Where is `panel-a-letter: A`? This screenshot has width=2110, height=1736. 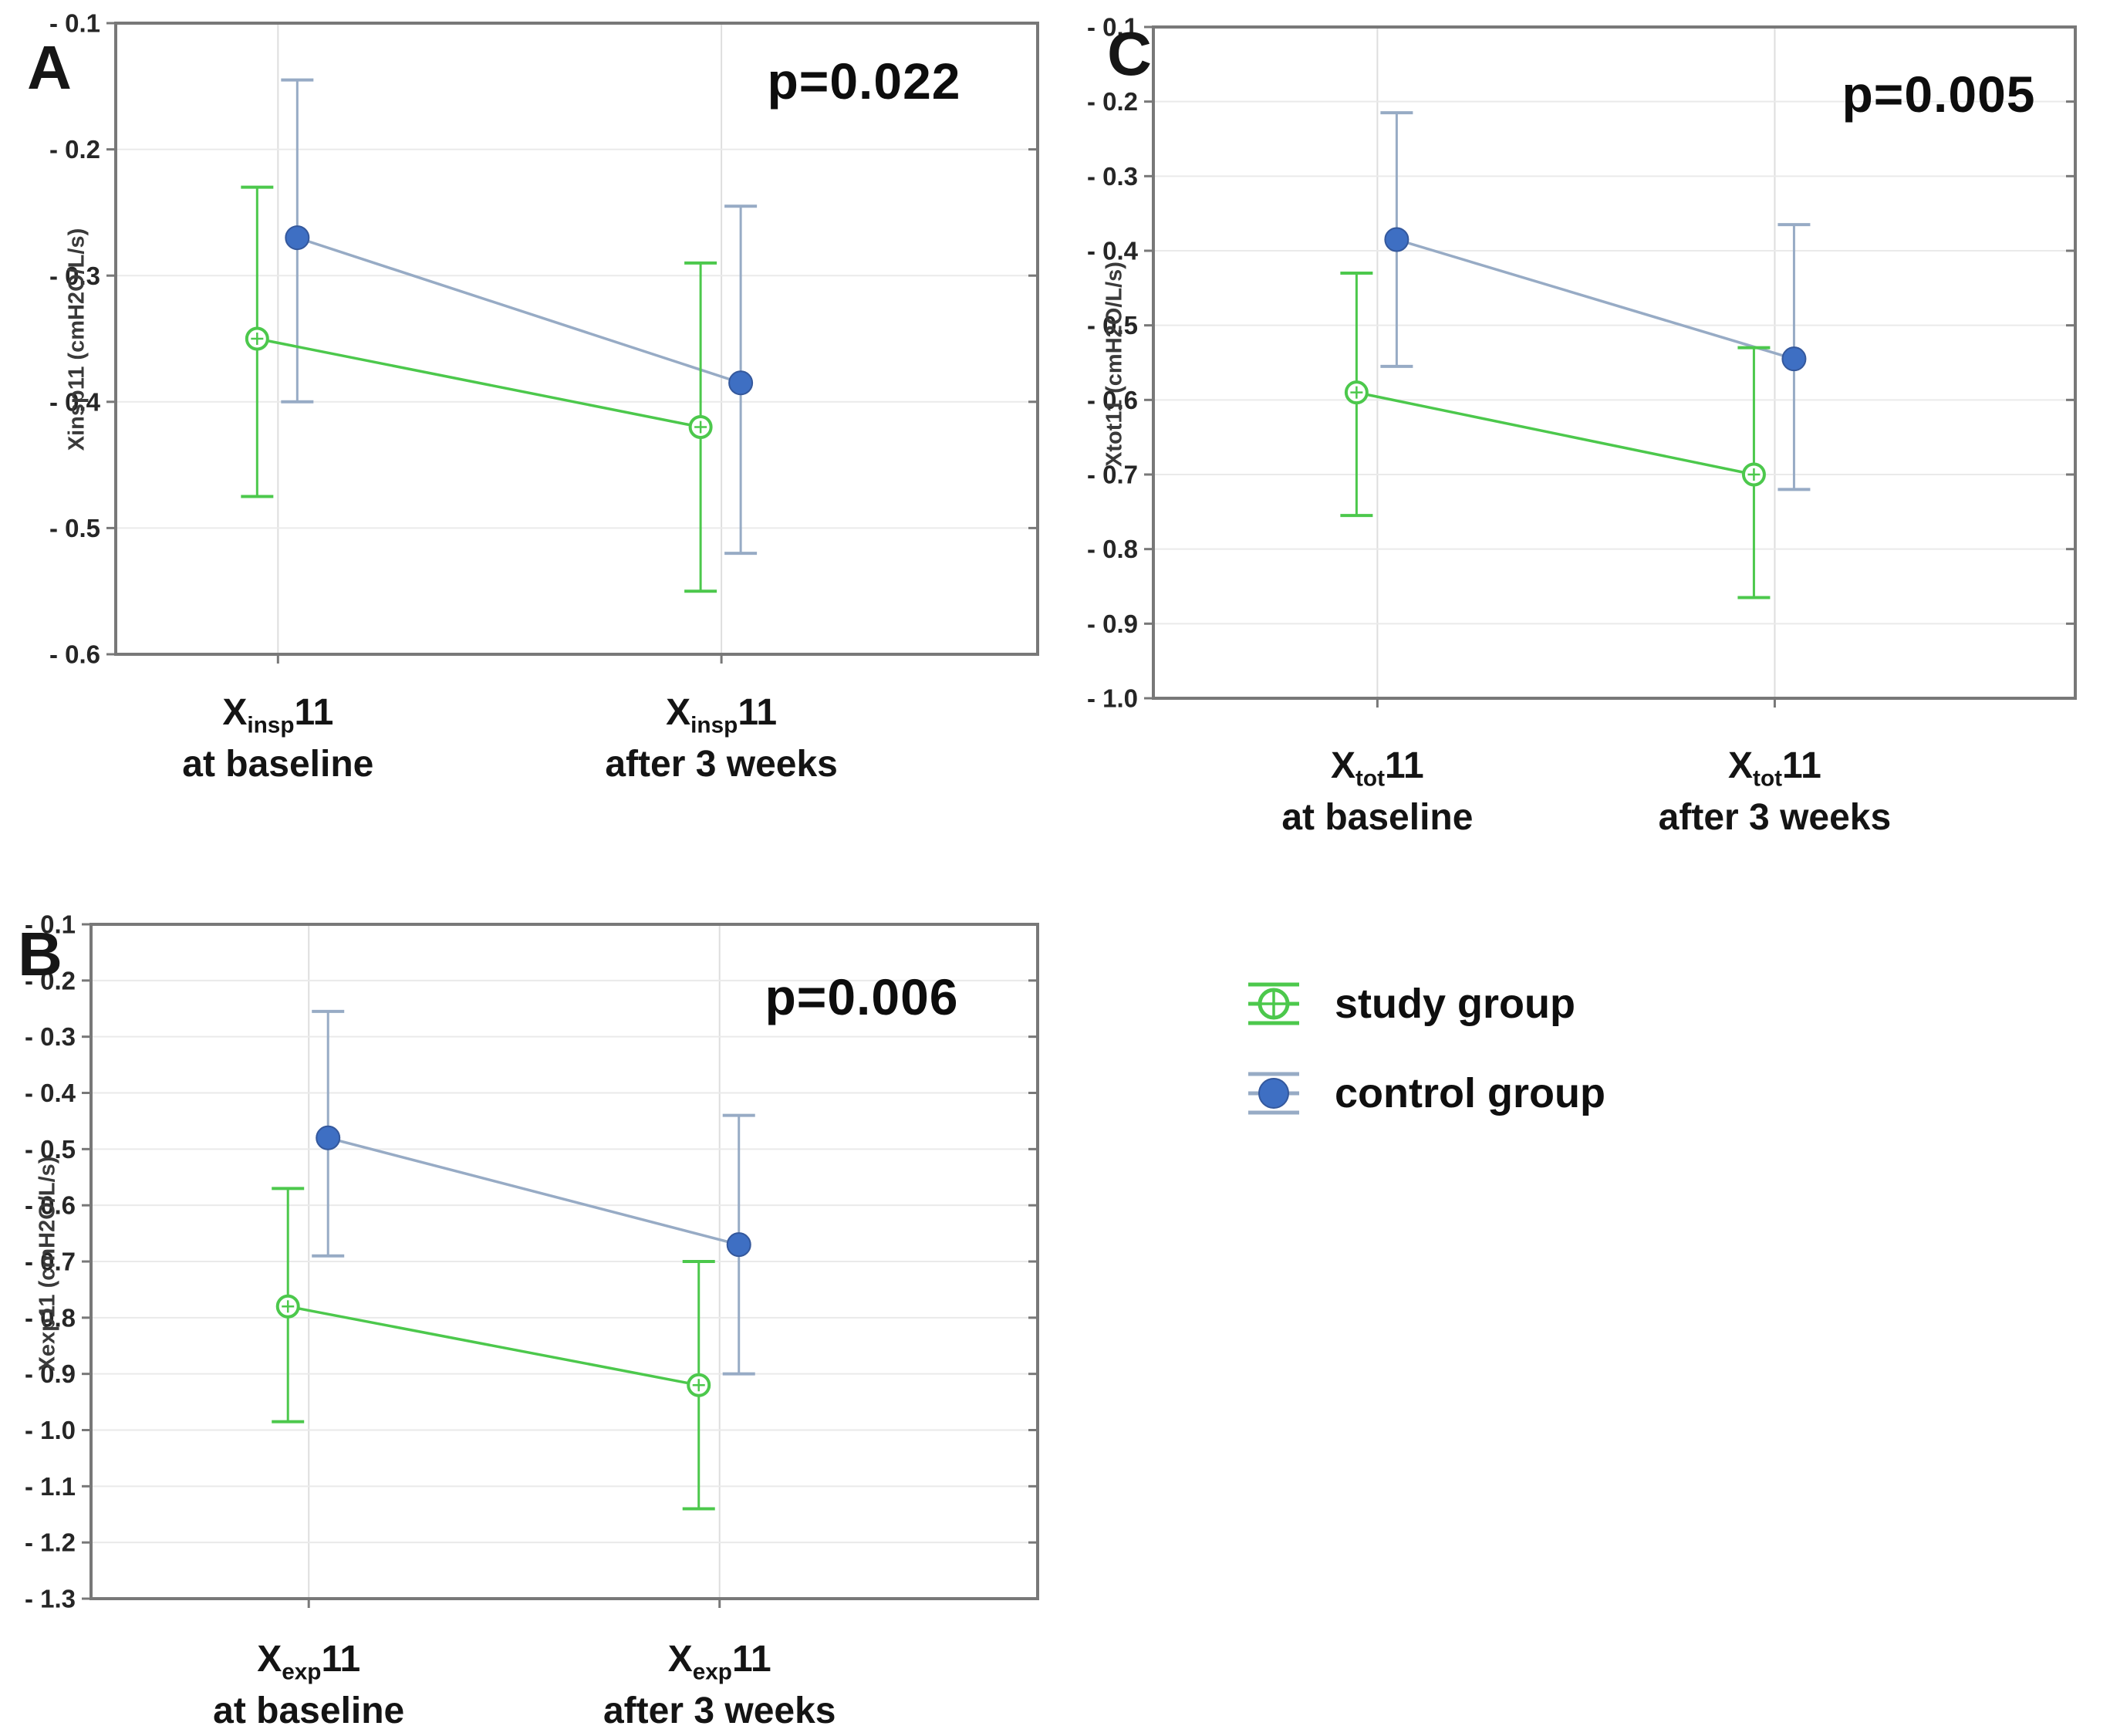
panel-a-letter: A is located at coordinates (50, 67).